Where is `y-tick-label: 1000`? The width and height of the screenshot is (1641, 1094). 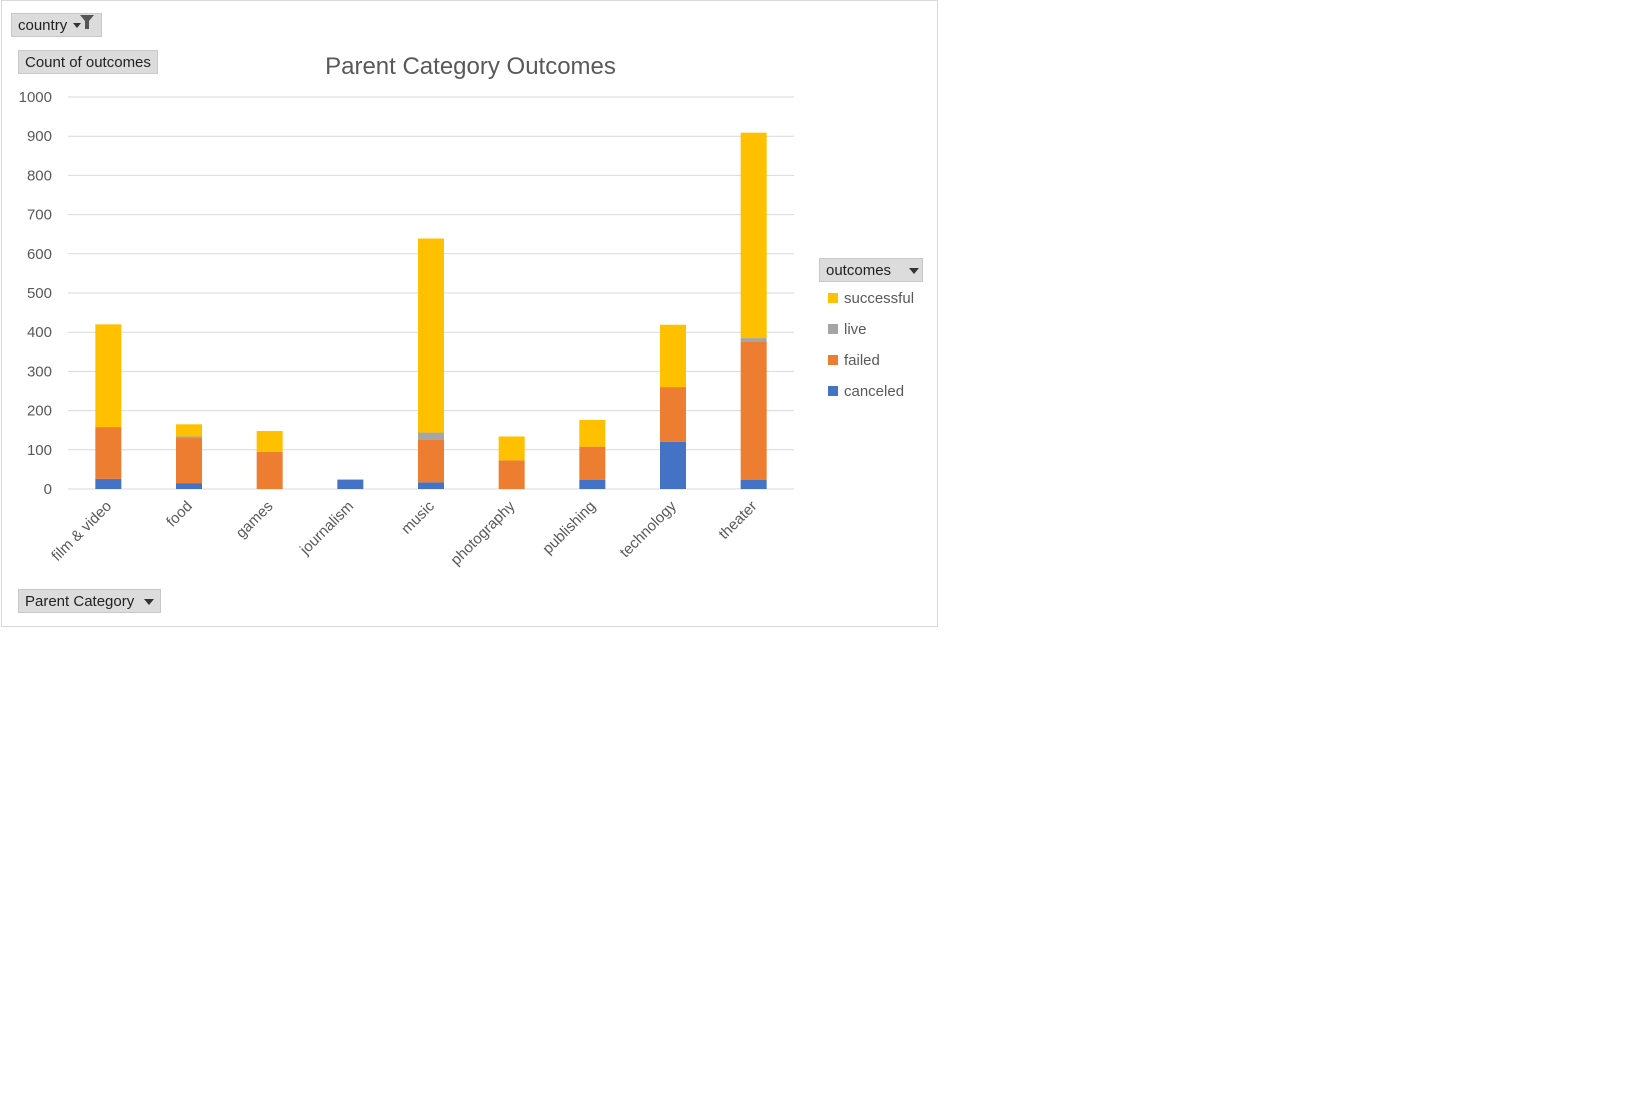 y-tick-label: 1000 is located at coordinates (35, 97).